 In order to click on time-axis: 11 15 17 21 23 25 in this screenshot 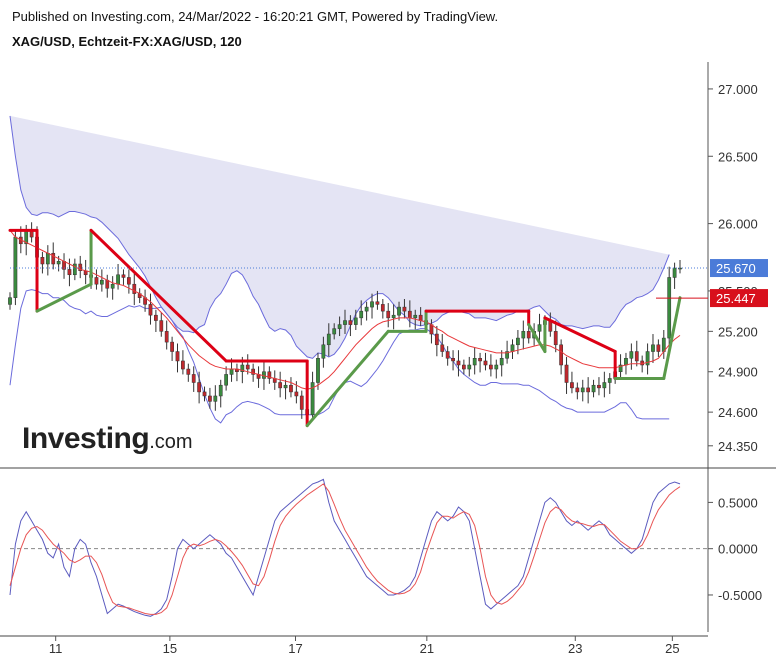, I will do `click(364, 646)`.